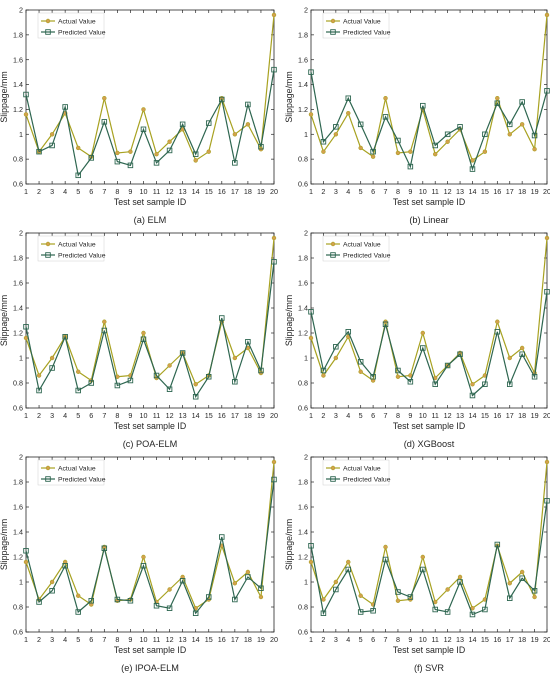 The width and height of the screenshot is (550, 679). I want to click on x-tick-label: 7, so click(386, 639).